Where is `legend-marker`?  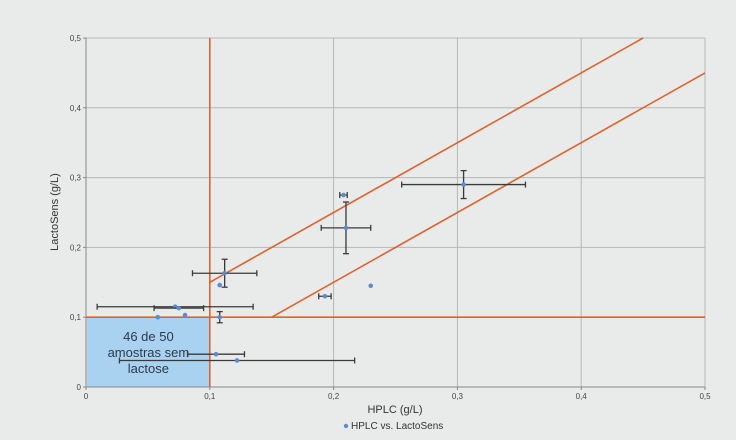 legend-marker is located at coordinates (346, 426).